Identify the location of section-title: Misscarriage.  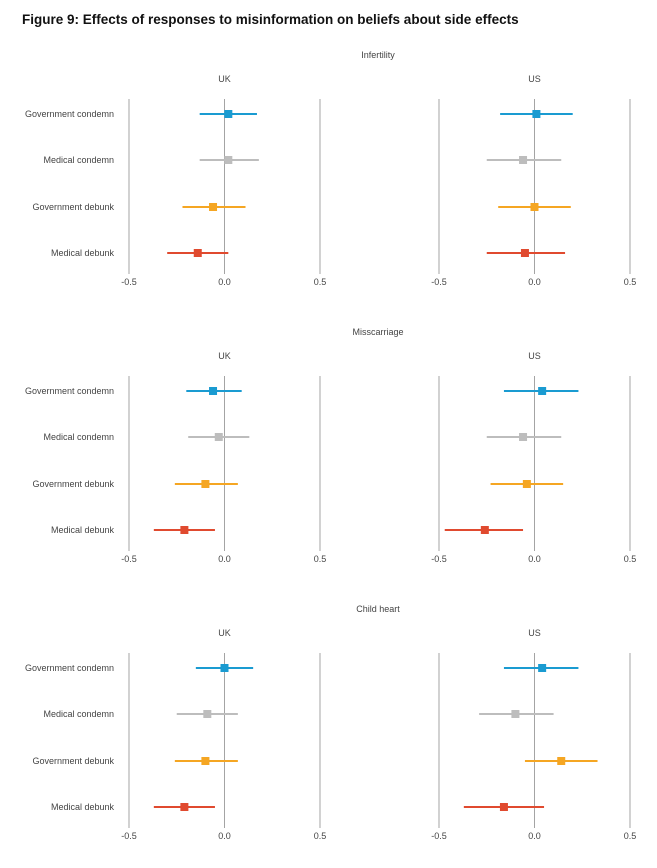
(377, 332).